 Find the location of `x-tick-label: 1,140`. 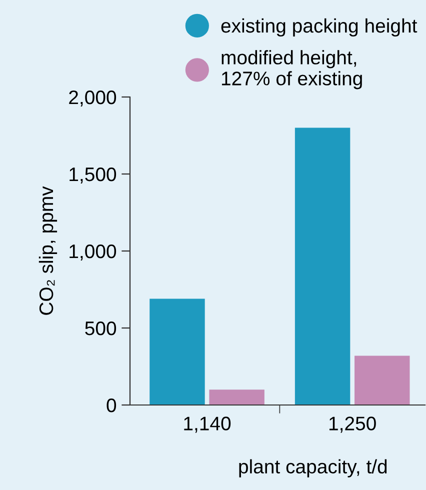

x-tick-label: 1,140 is located at coordinates (207, 424).